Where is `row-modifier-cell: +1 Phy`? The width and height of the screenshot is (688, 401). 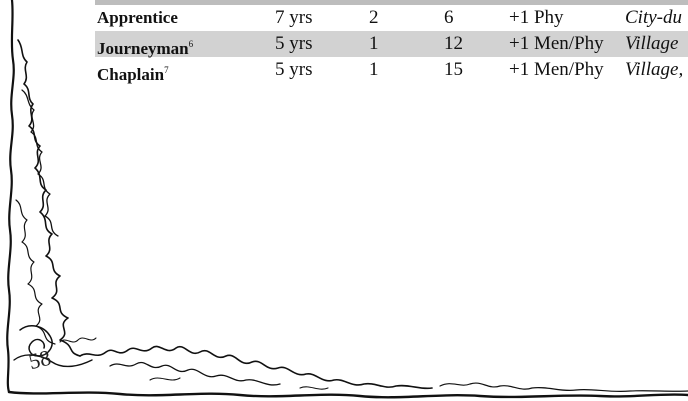
row-modifier-cell: +1 Phy is located at coordinates (536, 17).